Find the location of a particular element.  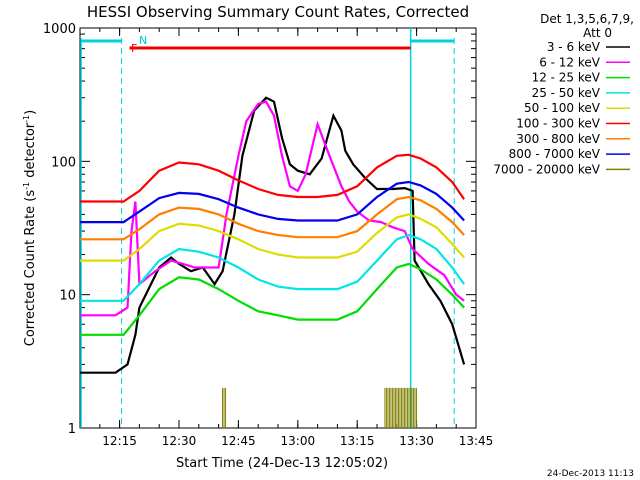

flag-n-label: N is located at coordinates (143, 40).